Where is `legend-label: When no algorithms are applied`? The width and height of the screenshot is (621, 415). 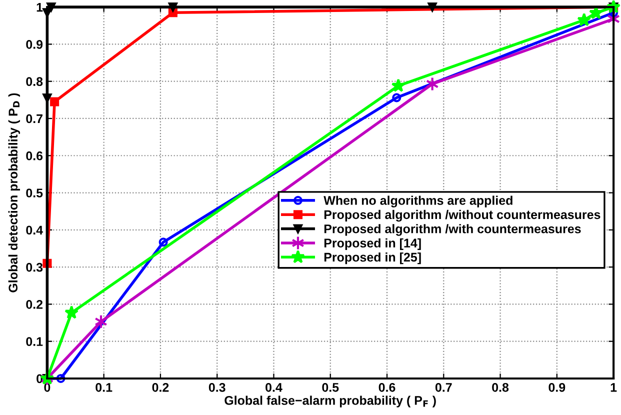
legend-label: When no algorithms are applied is located at coordinates (418, 202).